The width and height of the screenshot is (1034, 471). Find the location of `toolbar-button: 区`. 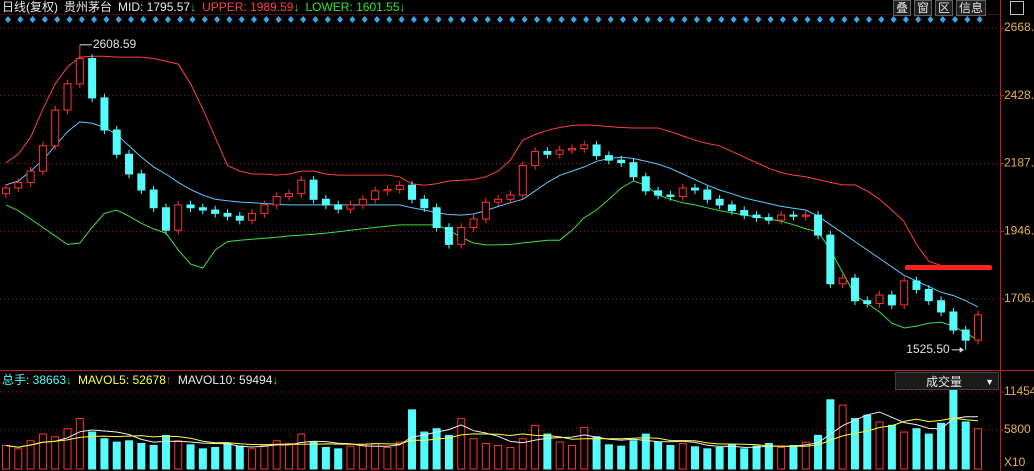

toolbar-button: 区 is located at coordinates (944, 8).